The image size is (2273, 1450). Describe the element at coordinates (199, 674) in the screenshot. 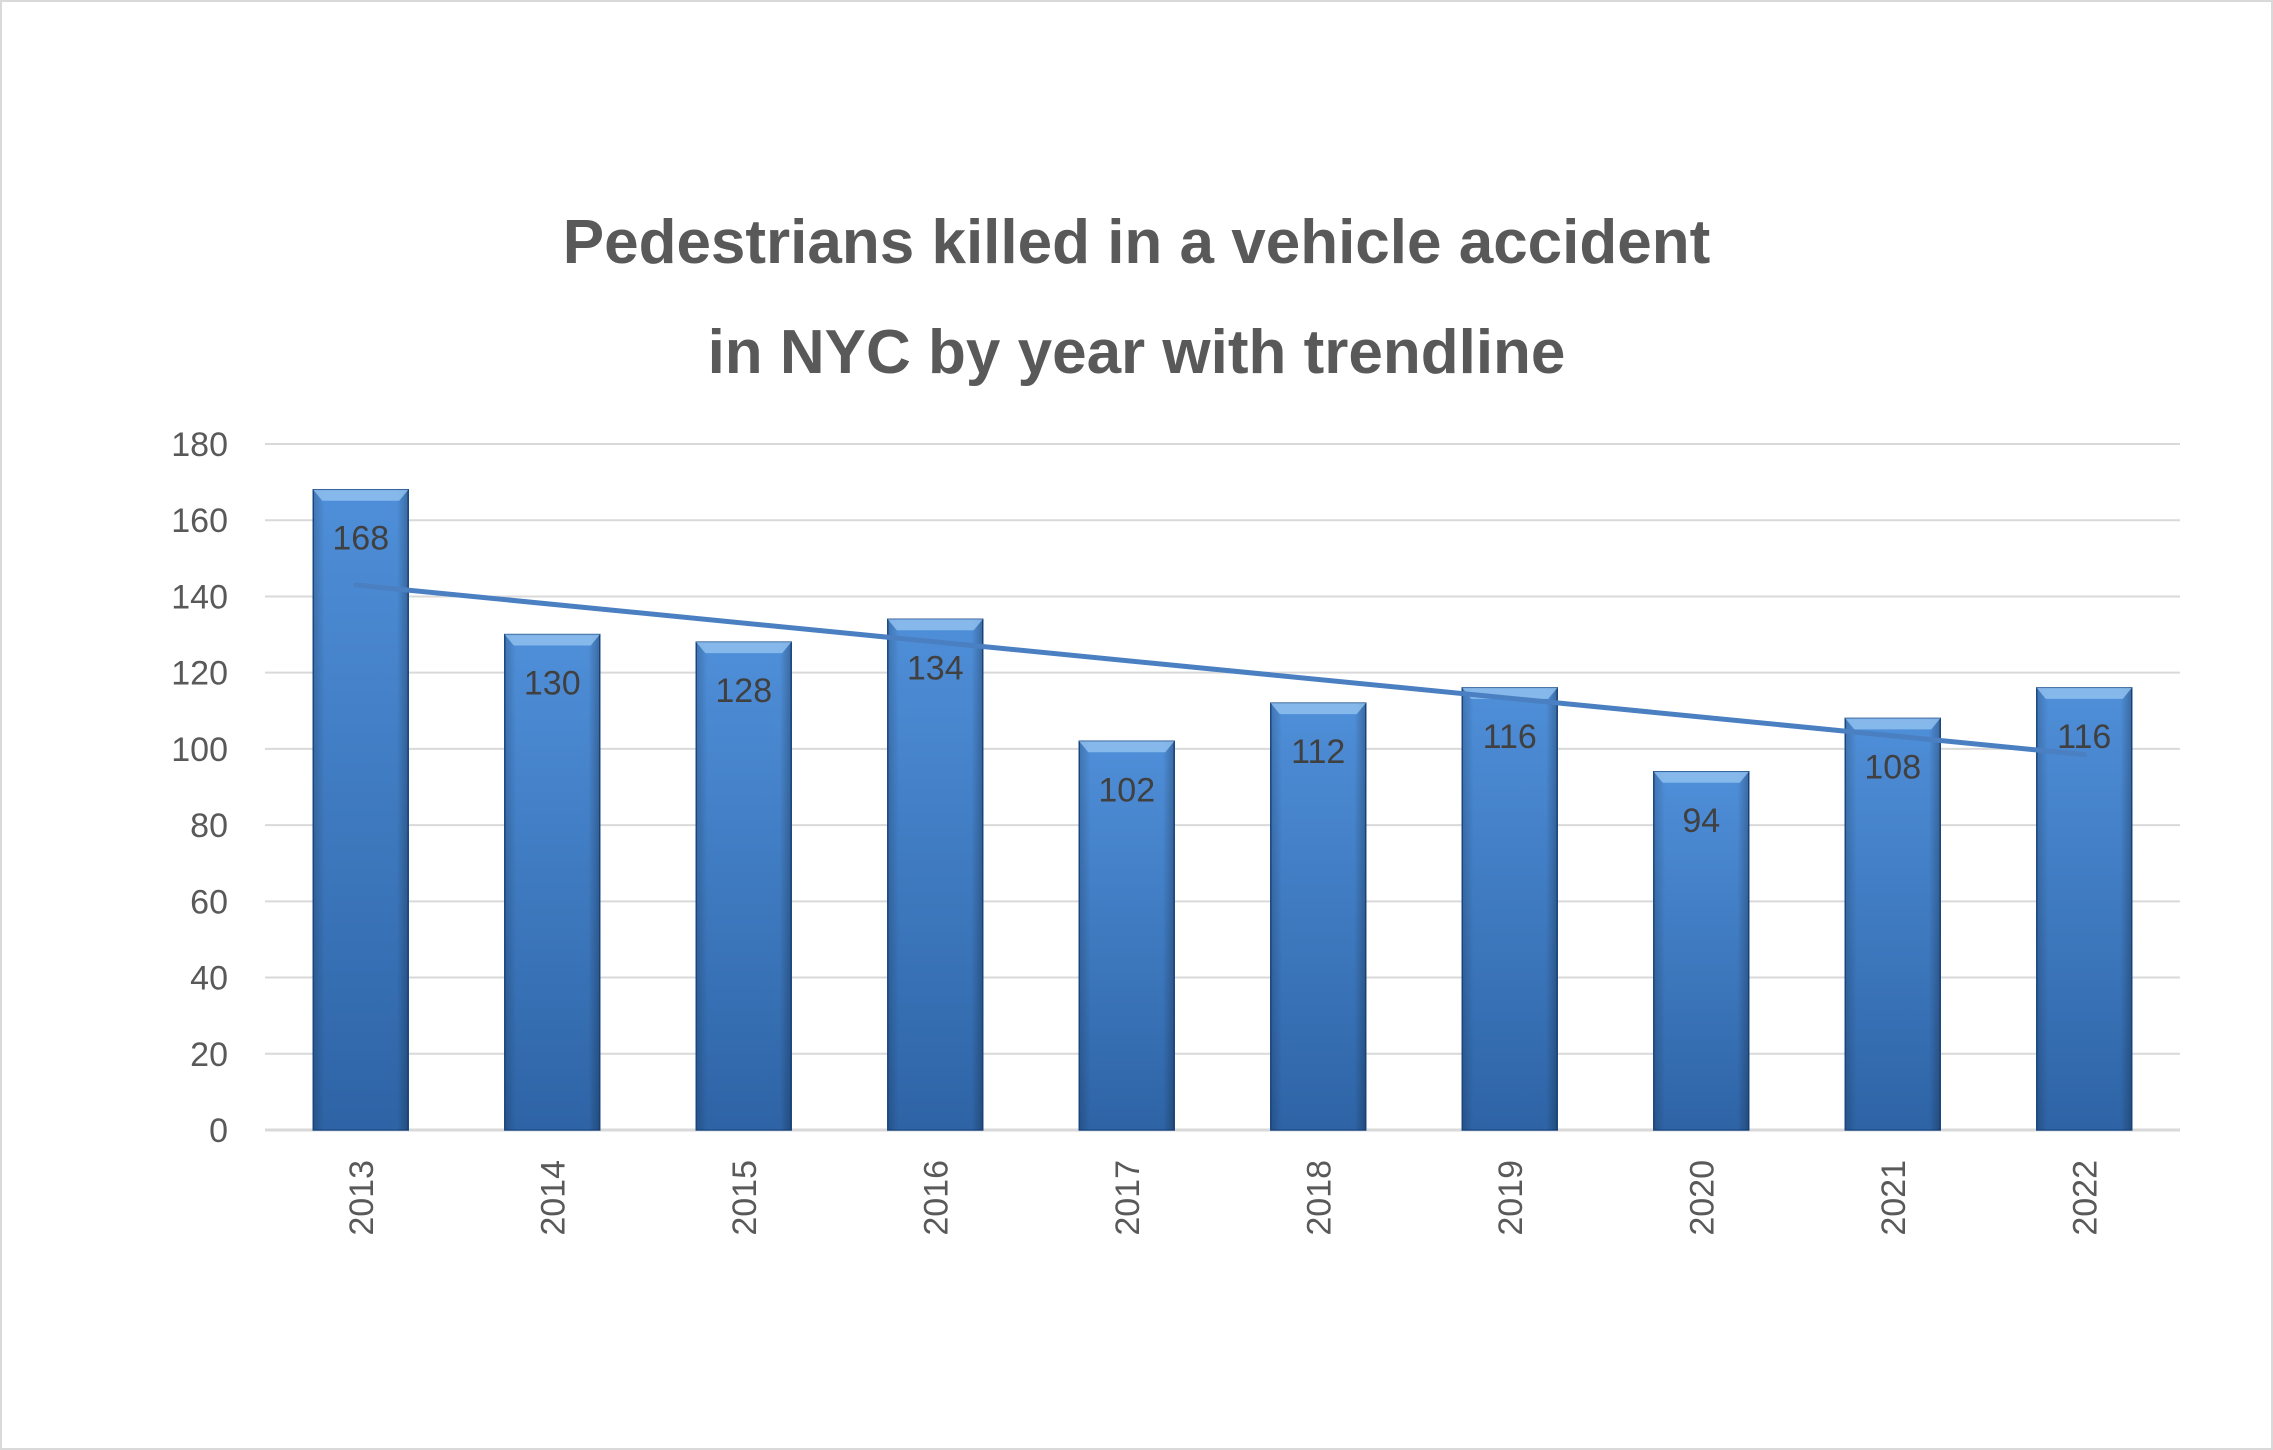

I see `y-tick-label: 120` at that location.